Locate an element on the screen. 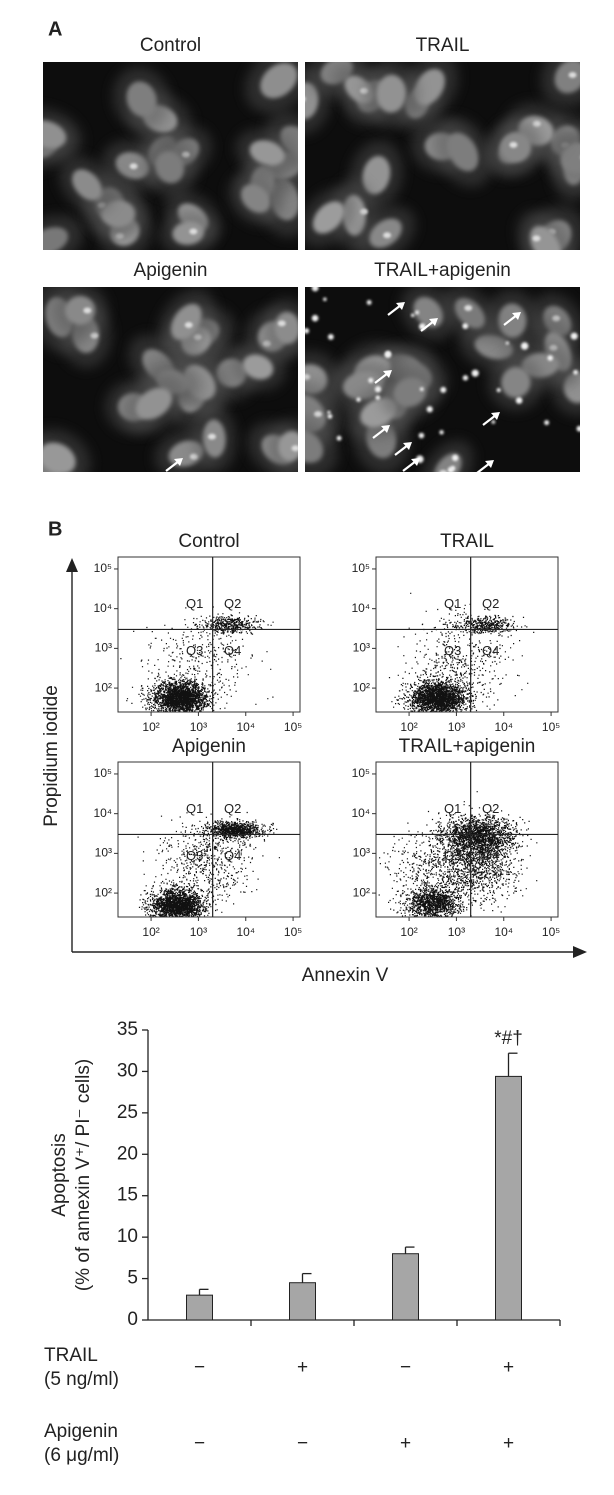 The width and height of the screenshot is (614, 1495). plot-title: TRAIL+apigenin is located at coordinates (467, 746).